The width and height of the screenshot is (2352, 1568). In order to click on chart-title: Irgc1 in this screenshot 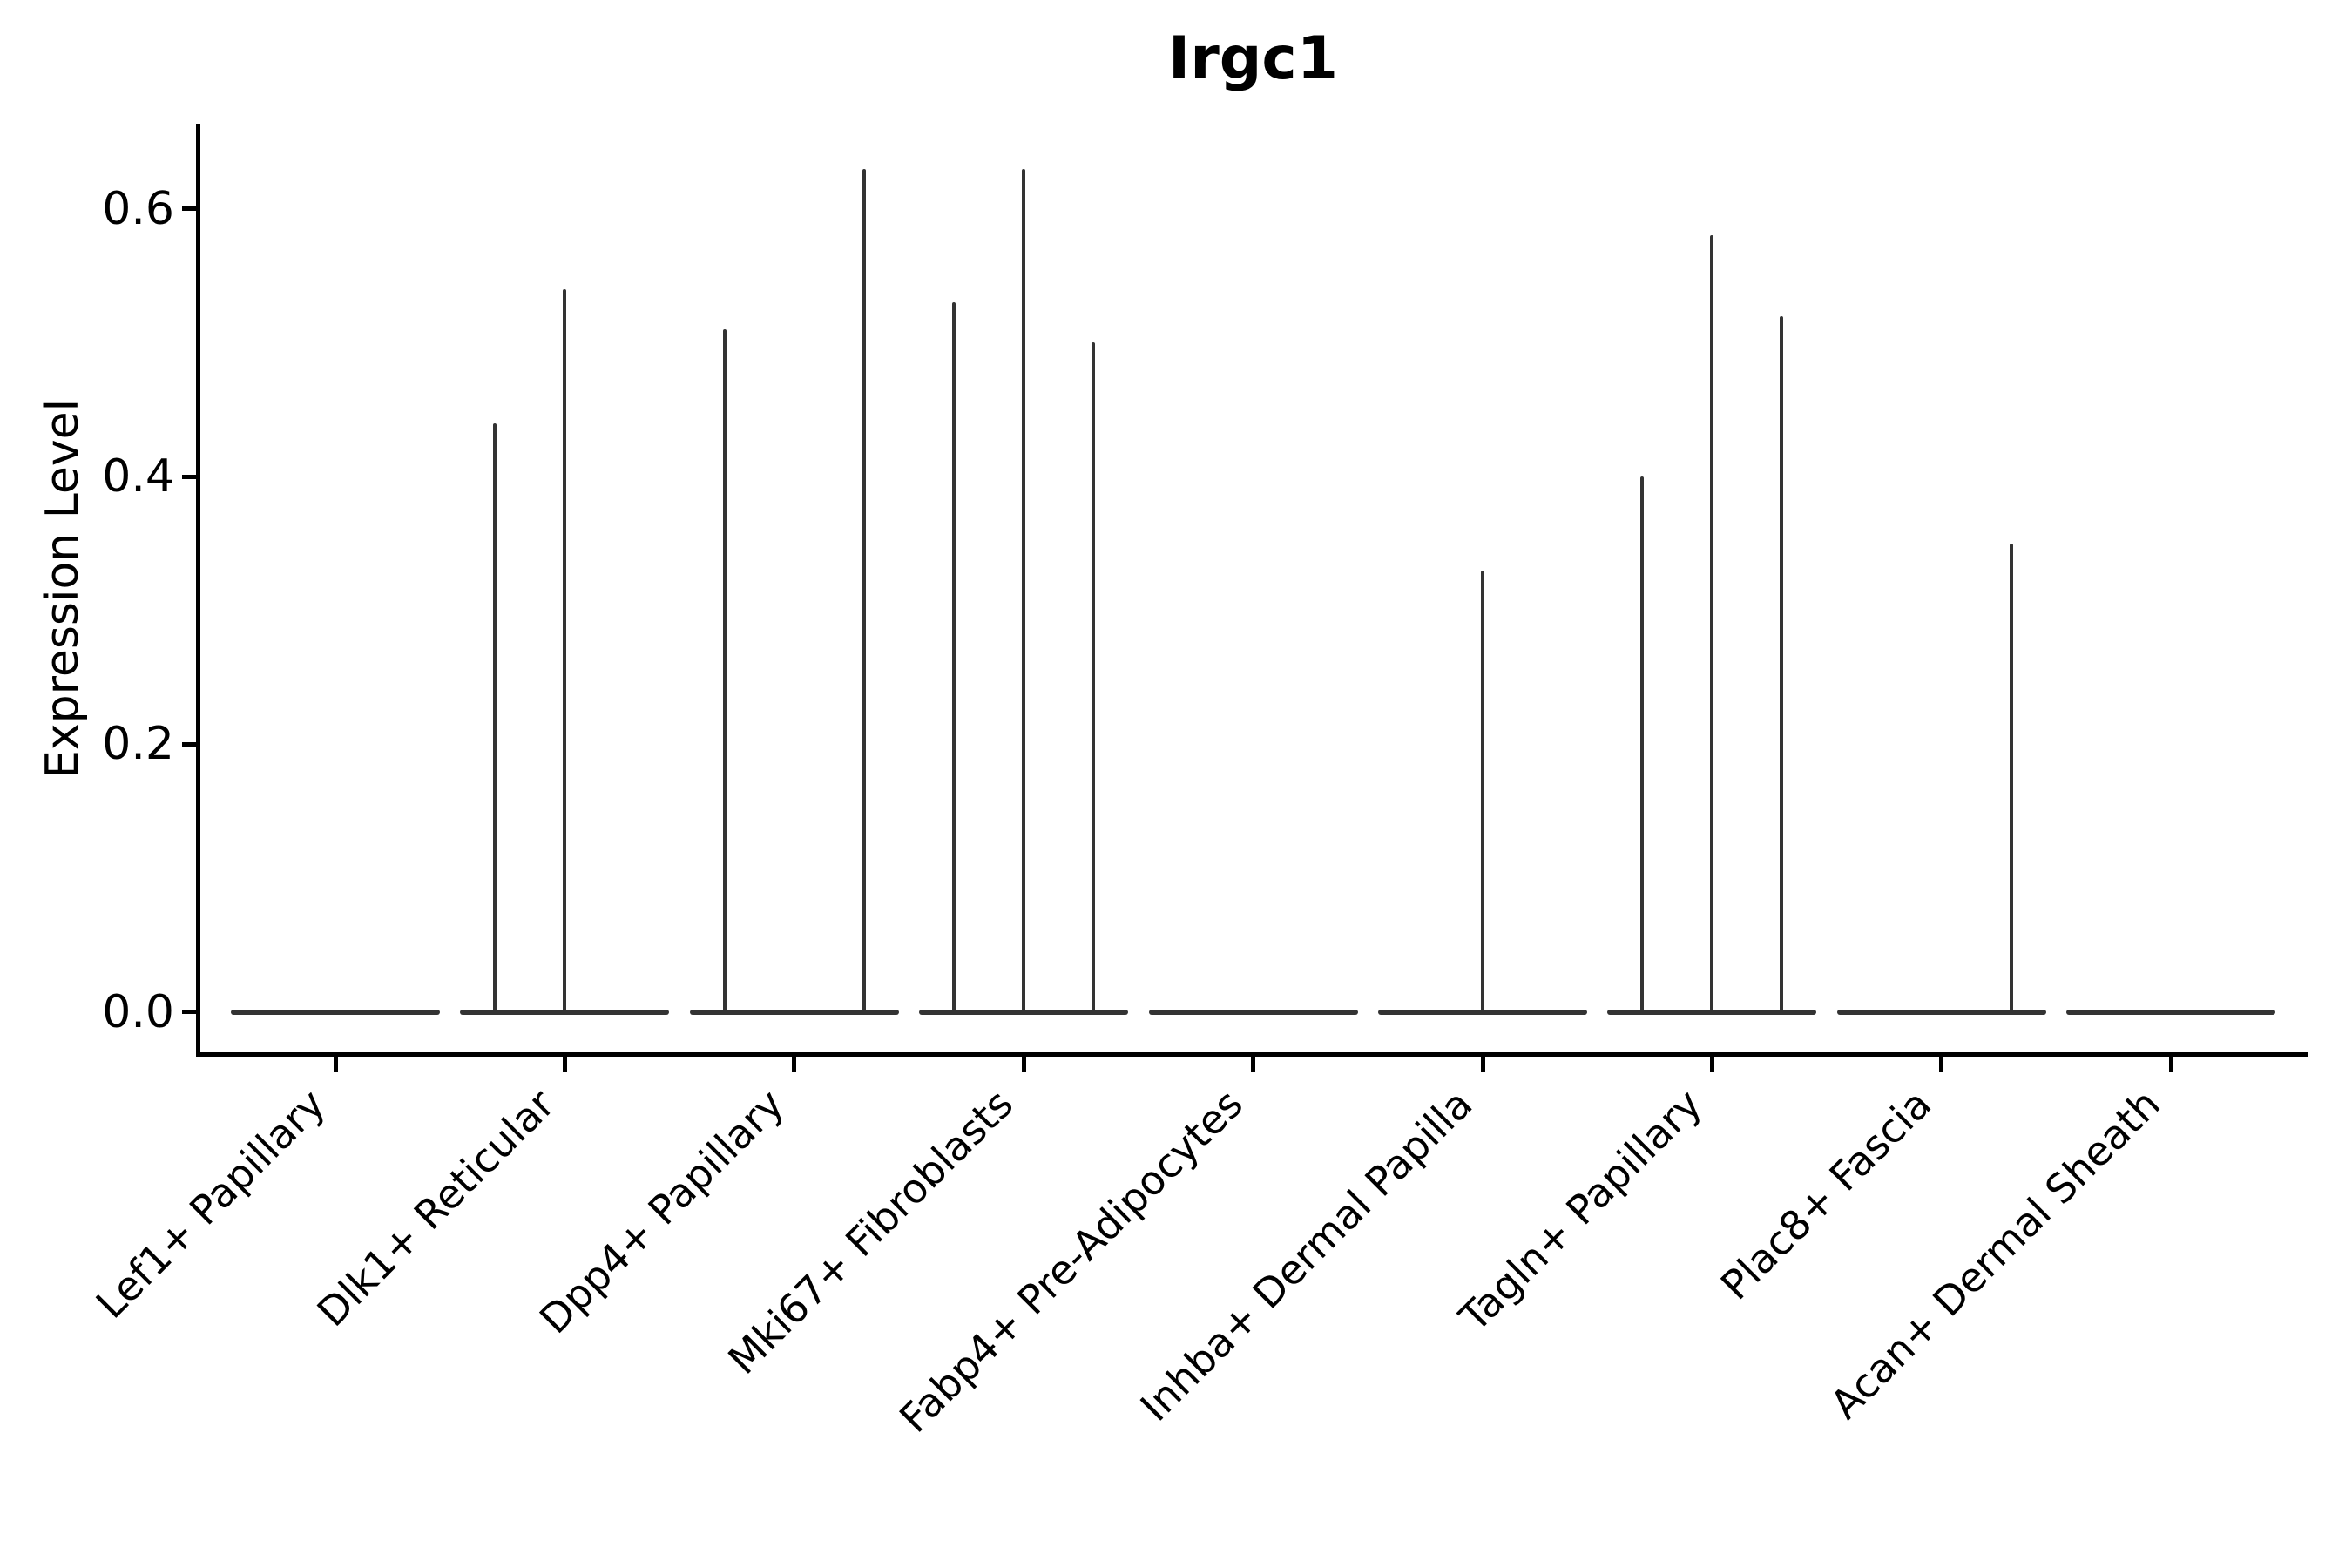, I will do `click(1253, 58)`.